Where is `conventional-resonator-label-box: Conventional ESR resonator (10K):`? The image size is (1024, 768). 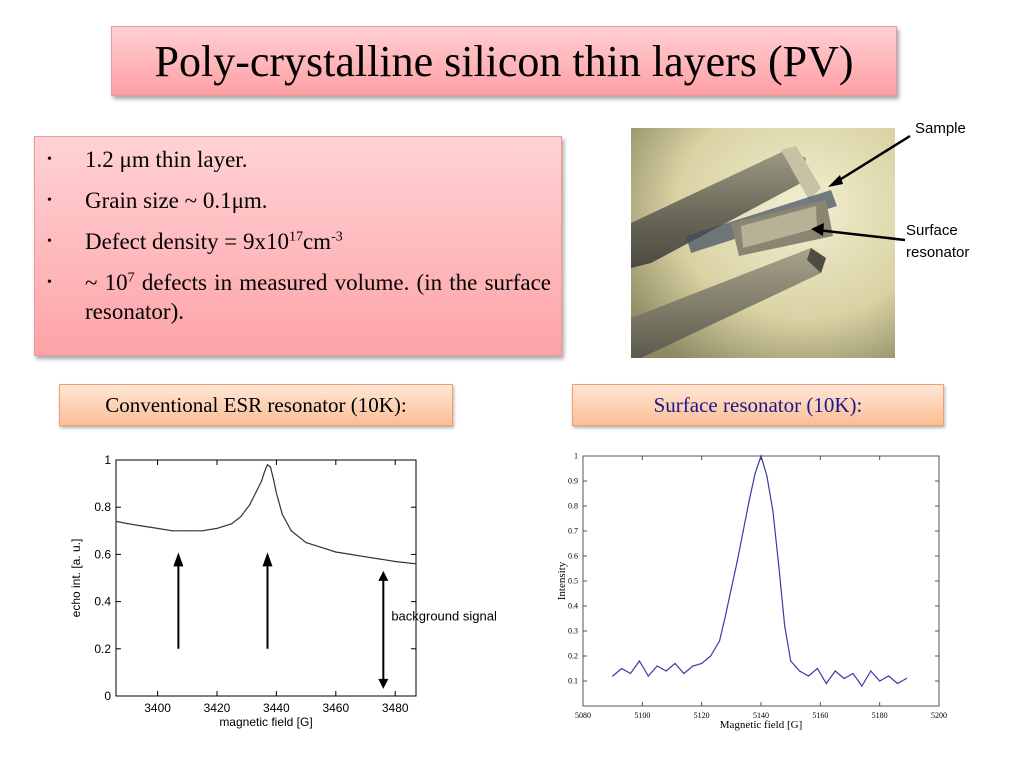 conventional-resonator-label-box: Conventional ESR resonator (10K): is located at coordinates (256, 405).